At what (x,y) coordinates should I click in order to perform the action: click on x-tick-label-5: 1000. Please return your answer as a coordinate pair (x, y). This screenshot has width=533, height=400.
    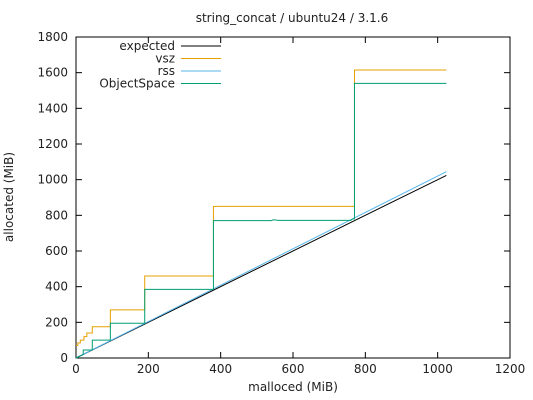
    Looking at the image, I should click on (437, 369).